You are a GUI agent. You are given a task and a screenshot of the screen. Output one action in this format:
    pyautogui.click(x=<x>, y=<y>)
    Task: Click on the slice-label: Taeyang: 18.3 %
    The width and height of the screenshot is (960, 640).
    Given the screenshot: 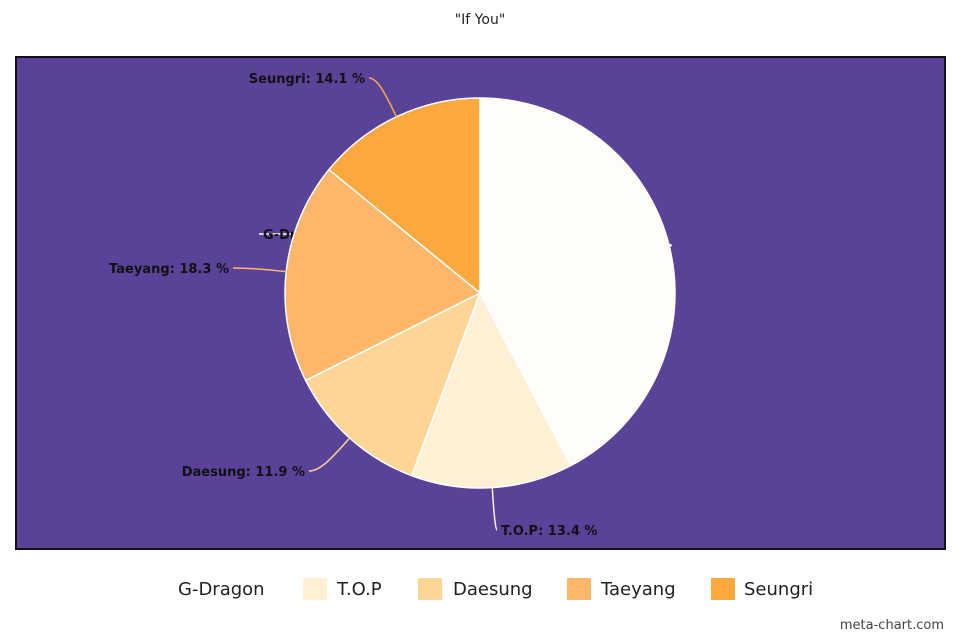 What is the action you would take?
    pyautogui.click(x=169, y=269)
    